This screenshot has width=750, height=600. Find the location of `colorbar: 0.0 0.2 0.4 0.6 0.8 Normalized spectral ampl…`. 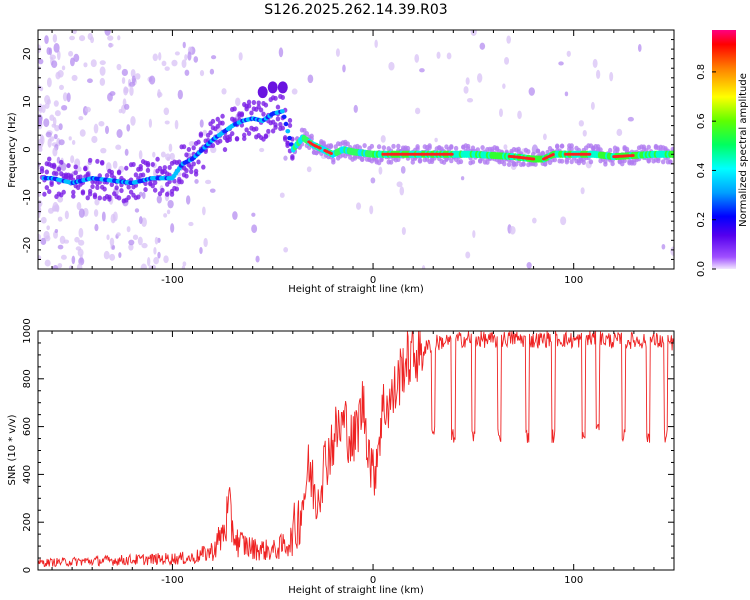

colorbar: 0.0 0.2 0.4 0.6 0.8 Normalized spectral ampl… is located at coordinates (722, 153).